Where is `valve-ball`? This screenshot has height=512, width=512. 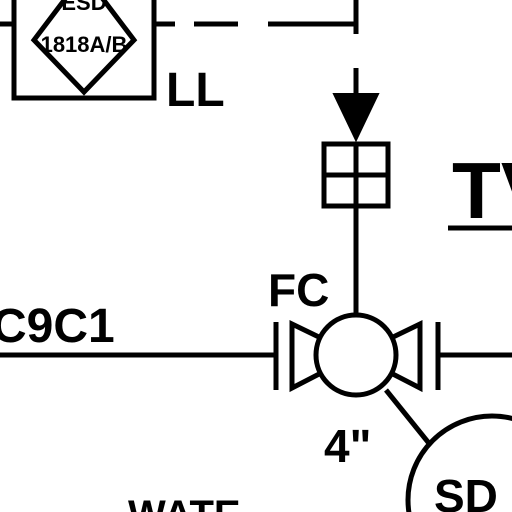 valve-ball is located at coordinates (356, 355).